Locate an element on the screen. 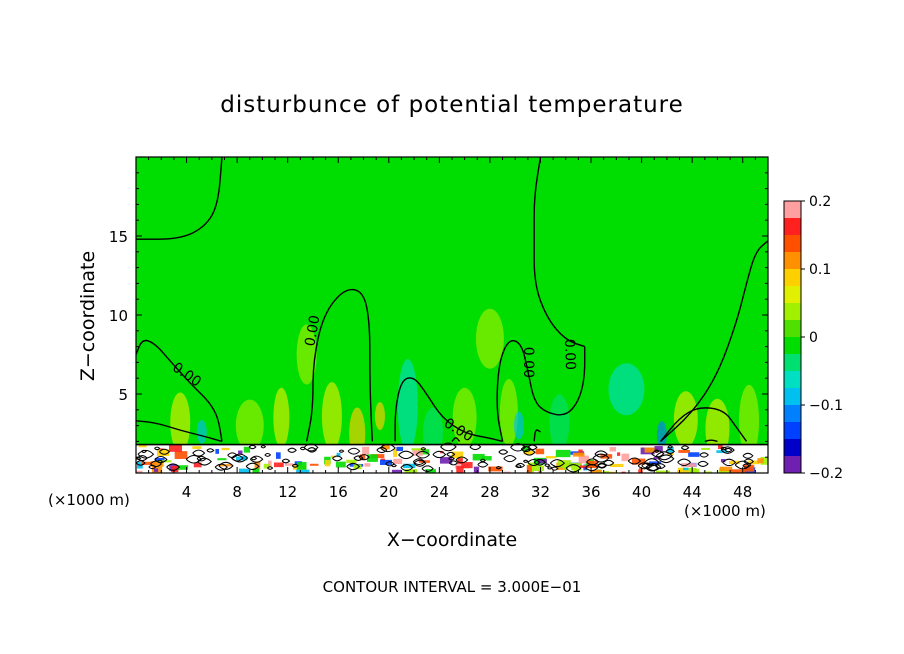 This screenshot has width=904, height=654. x-unit-right: (×1000 m) is located at coordinates (725, 511).